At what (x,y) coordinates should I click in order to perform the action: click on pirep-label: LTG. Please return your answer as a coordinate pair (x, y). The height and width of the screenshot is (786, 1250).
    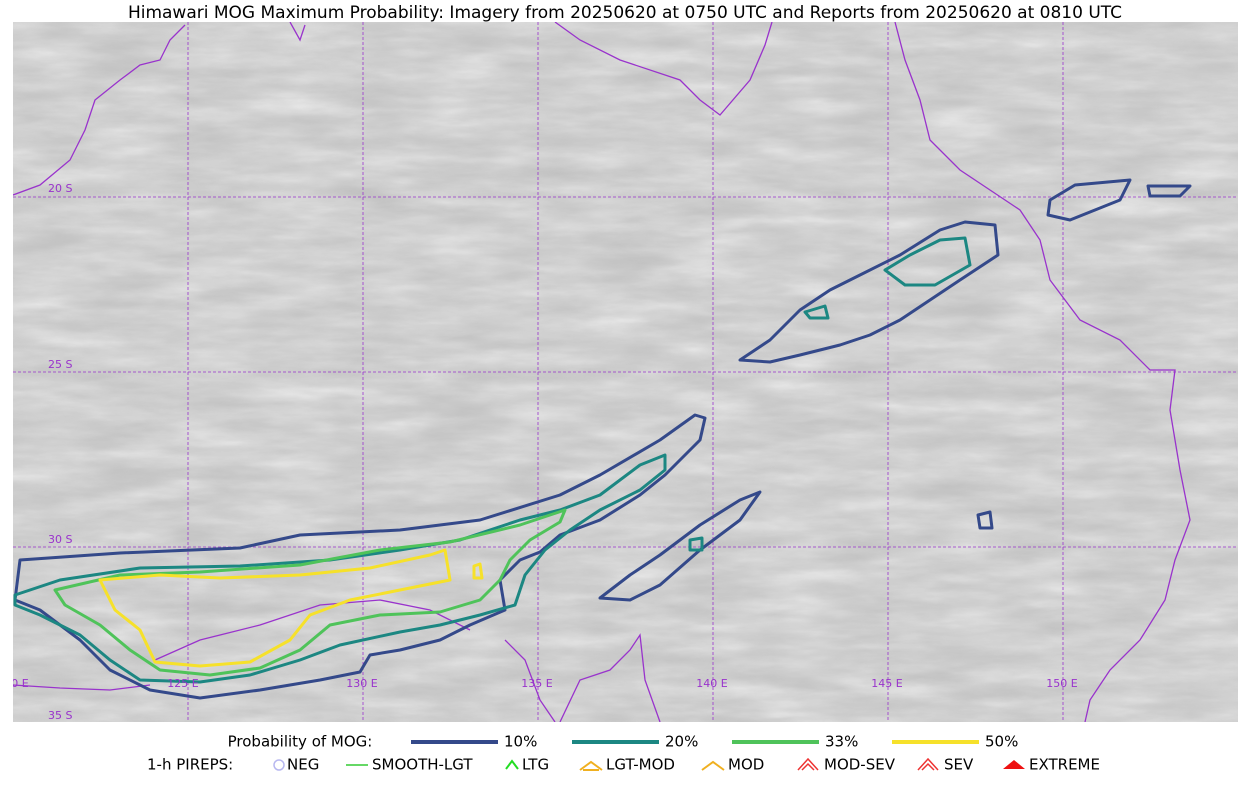
    Looking at the image, I should click on (535, 765).